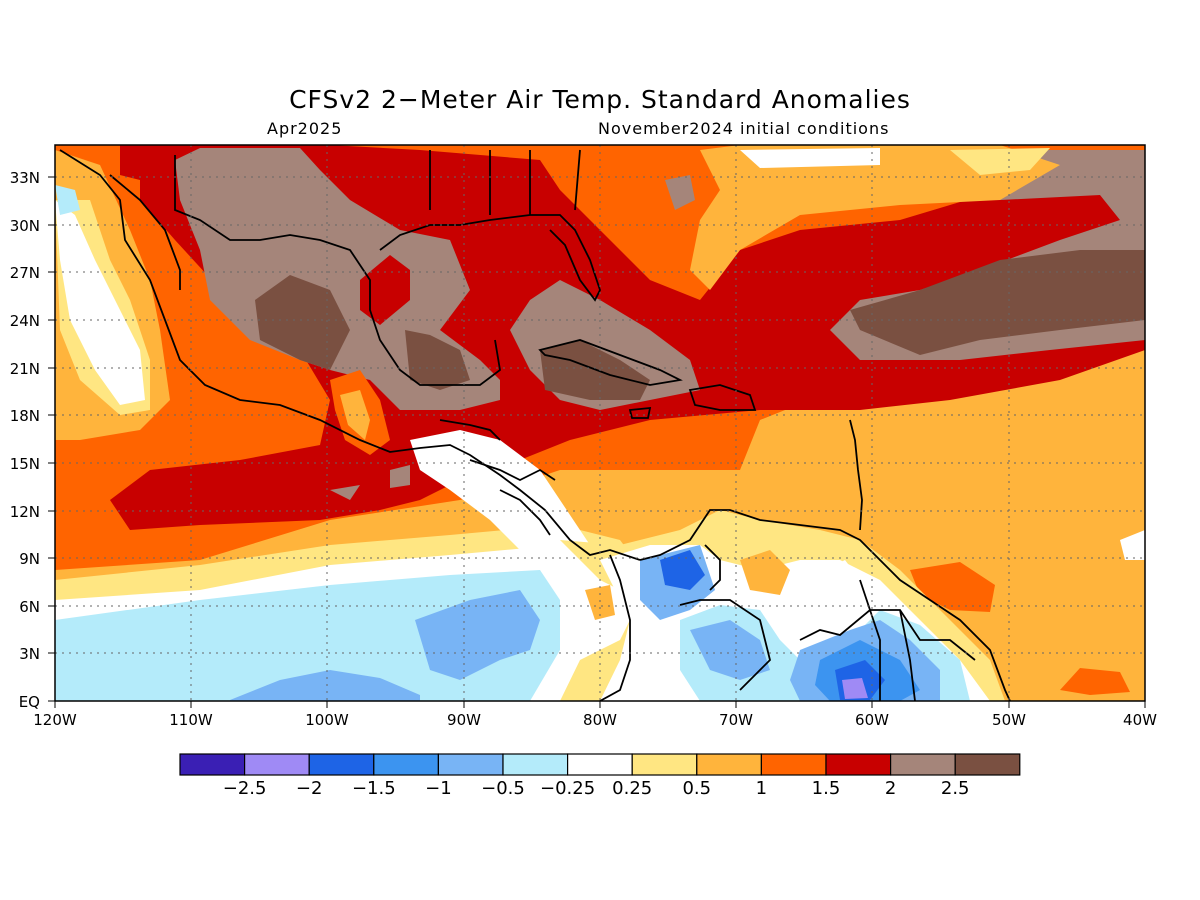 This screenshot has height=900, width=1200. I want to click on colorbar-label: 1, so click(761, 788).